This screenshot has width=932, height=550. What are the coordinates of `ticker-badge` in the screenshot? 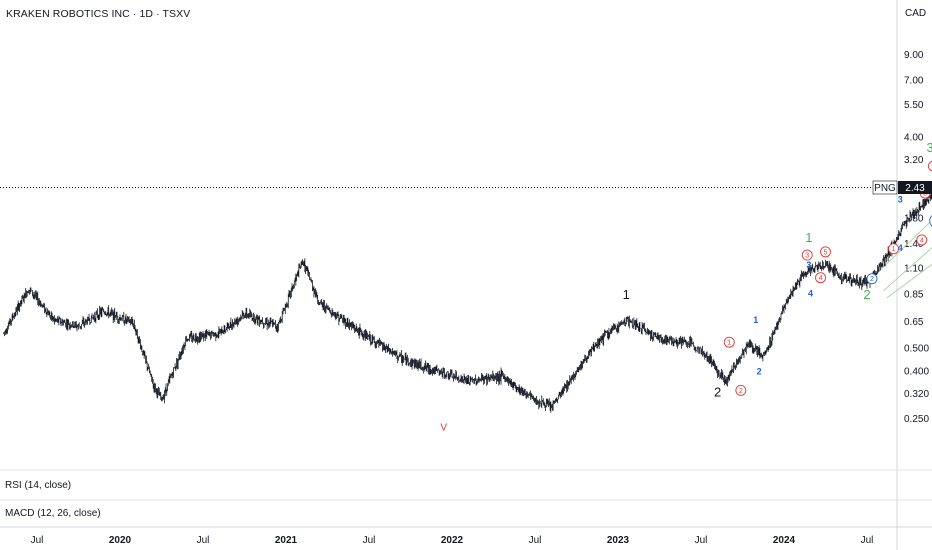 It's located at (885, 187).